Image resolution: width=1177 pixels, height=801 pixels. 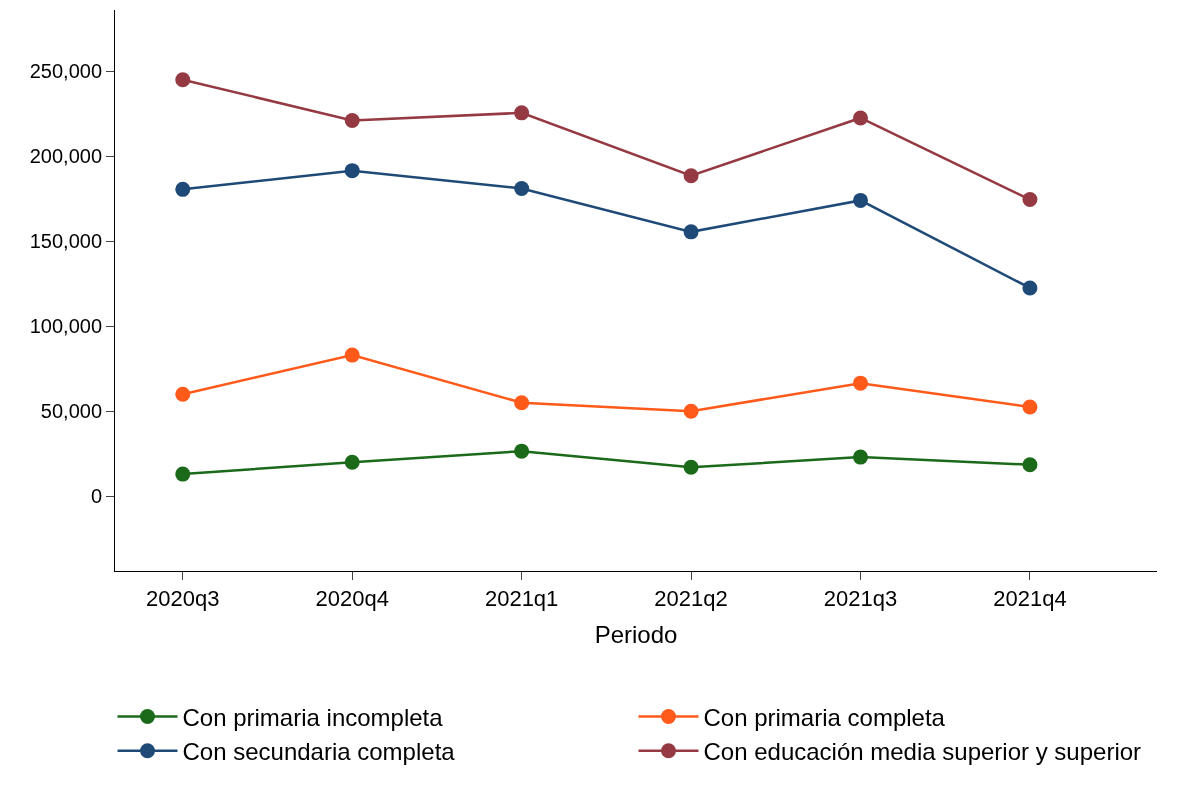 What do you see at coordinates (352, 599) in the screenshot?
I see `x-tick-label: 2020q4` at bounding box center [352, 599].